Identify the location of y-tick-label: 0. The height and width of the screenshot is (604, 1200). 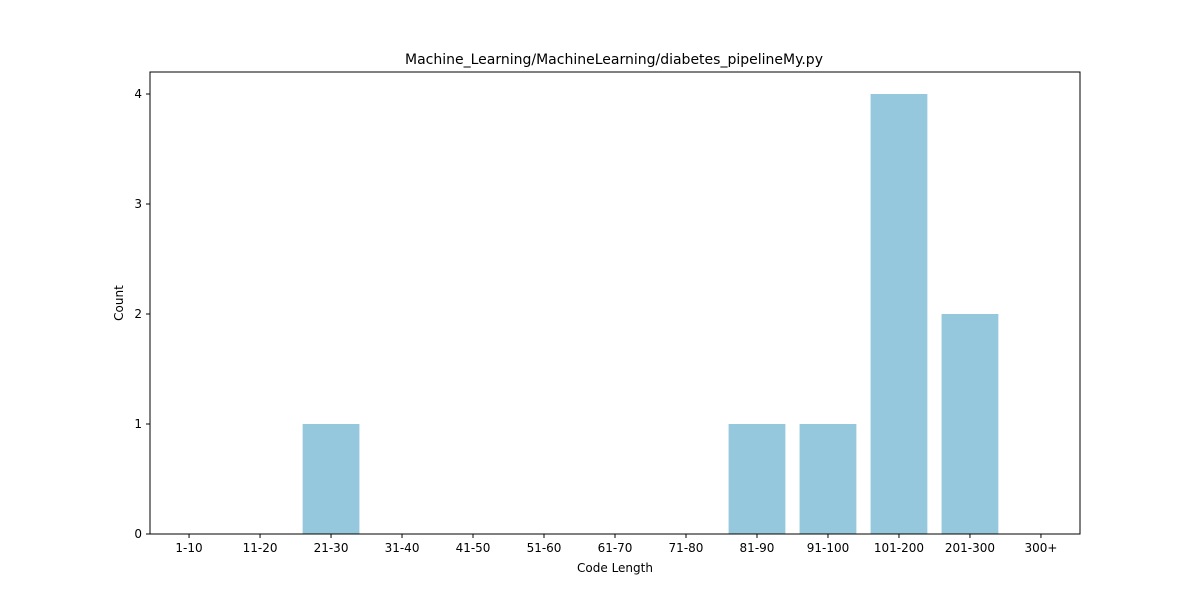
(138, 534).